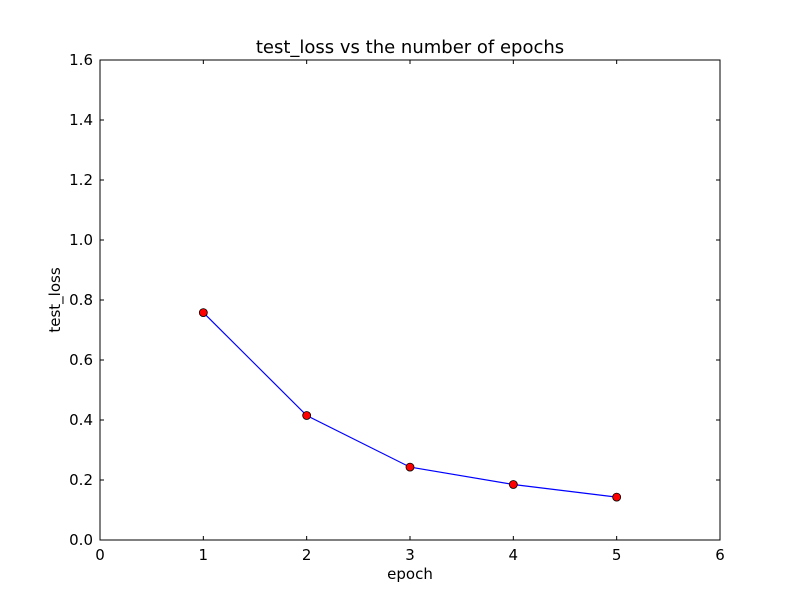 The image size is (800, 600). What do you see at coordinates (100, 555) in the screenshot?
I see `x-tick-label: 0` at bounding box center [100, 555].